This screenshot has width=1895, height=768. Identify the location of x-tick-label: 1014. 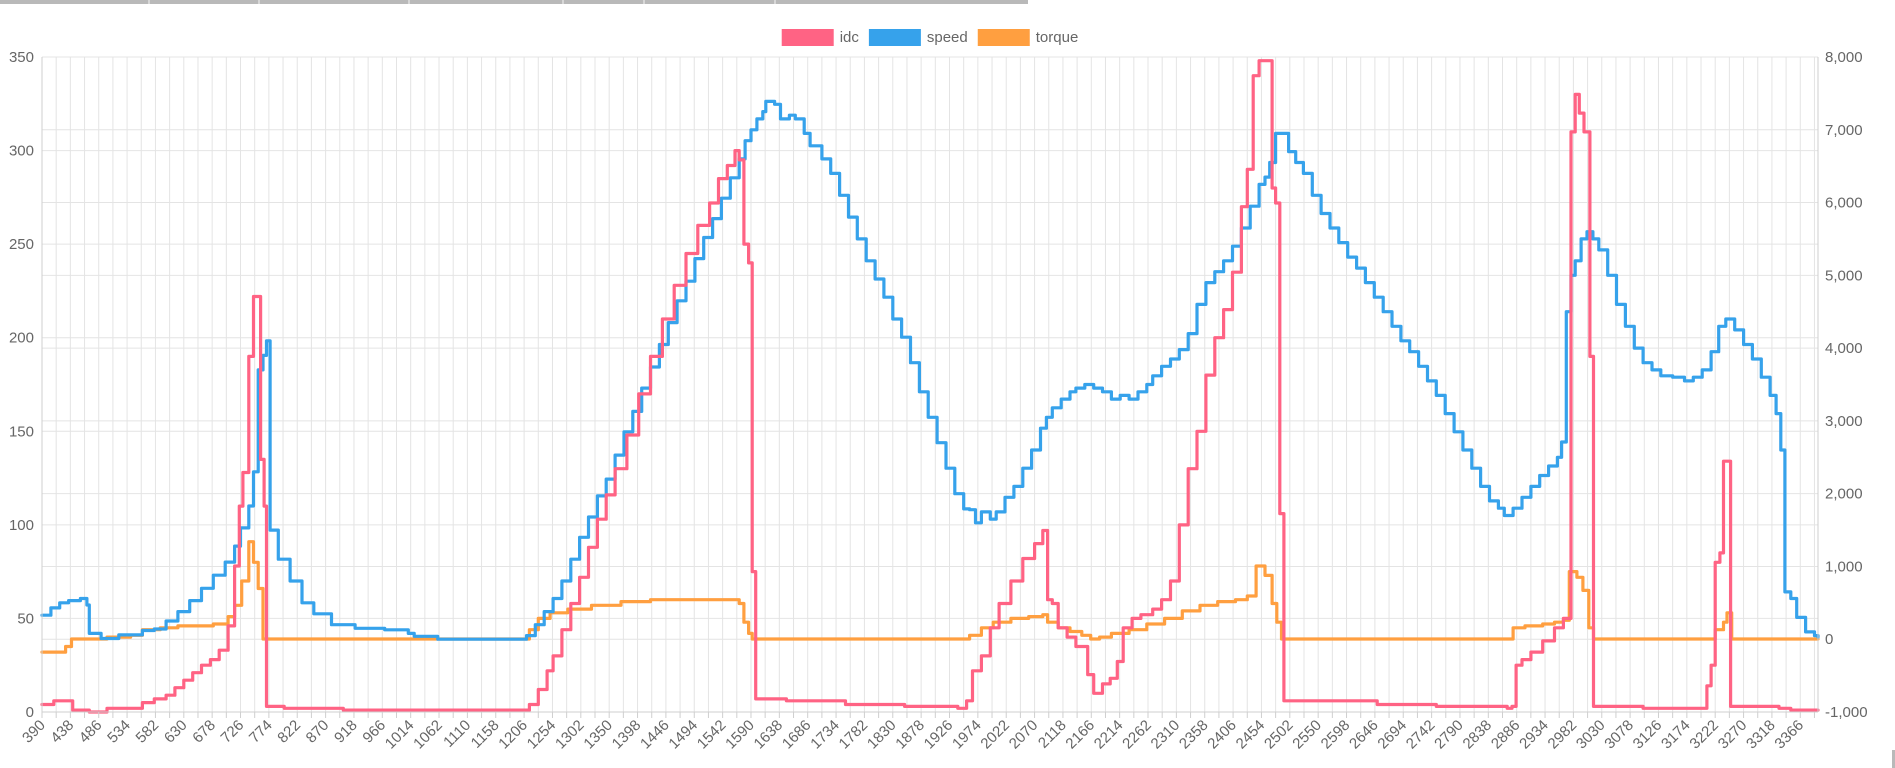
(400, 735).